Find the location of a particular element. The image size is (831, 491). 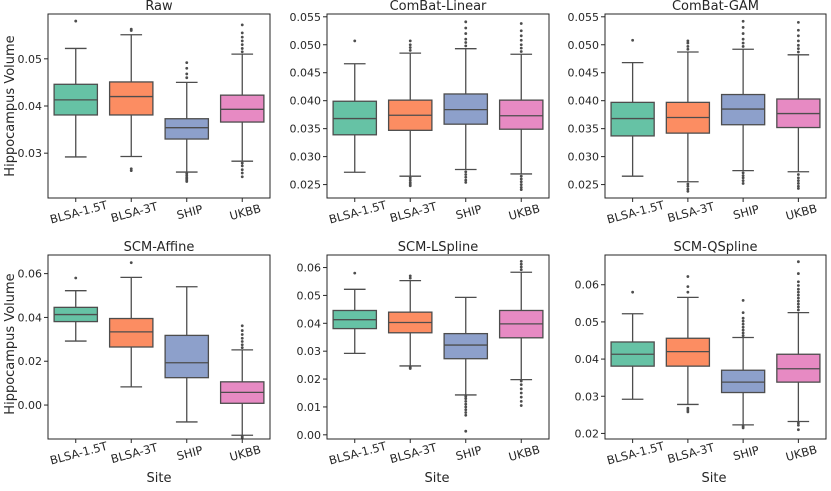

x-axis-title-right: Site is located at coordinates (714, 478).